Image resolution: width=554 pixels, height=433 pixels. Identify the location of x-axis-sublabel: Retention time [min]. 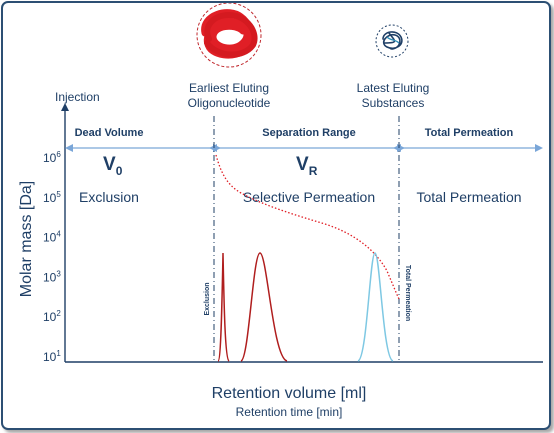
(289, 412).